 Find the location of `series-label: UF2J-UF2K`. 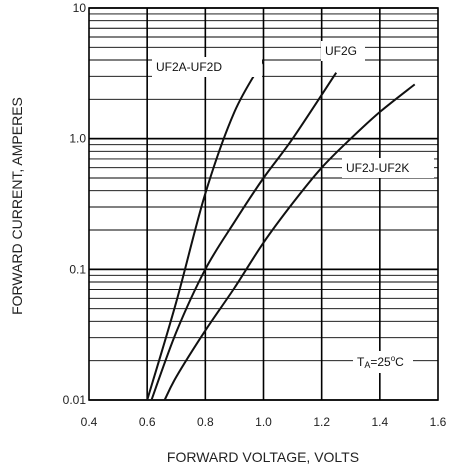

series-label: UF2J-UF2K is located at coordinates (377, 168).